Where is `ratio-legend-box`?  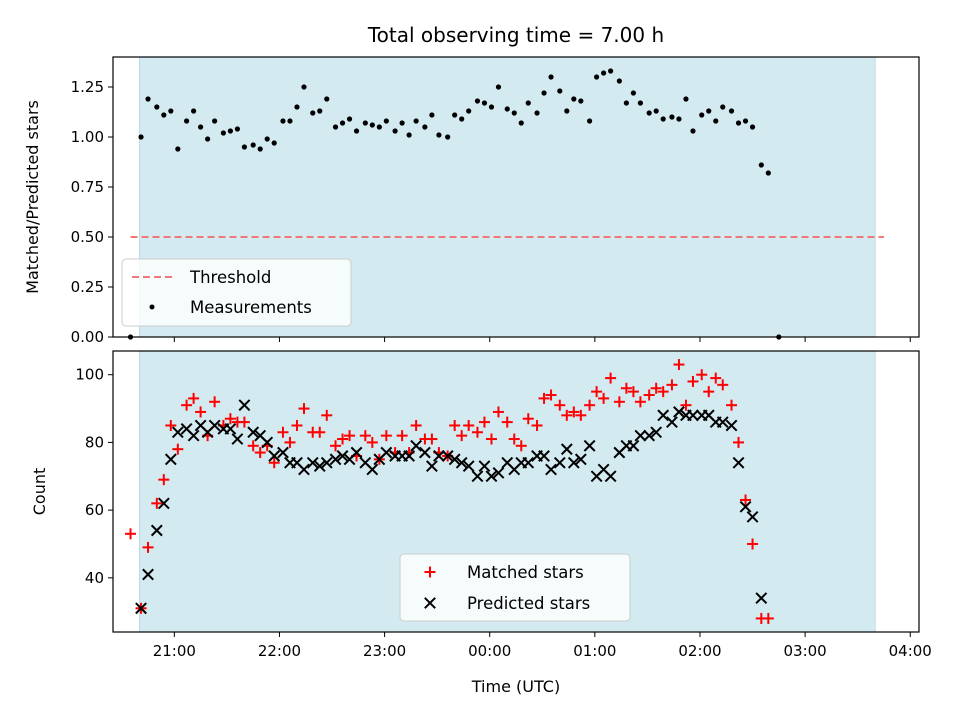 ratio-legend-box is located at coordinates (236, 292).